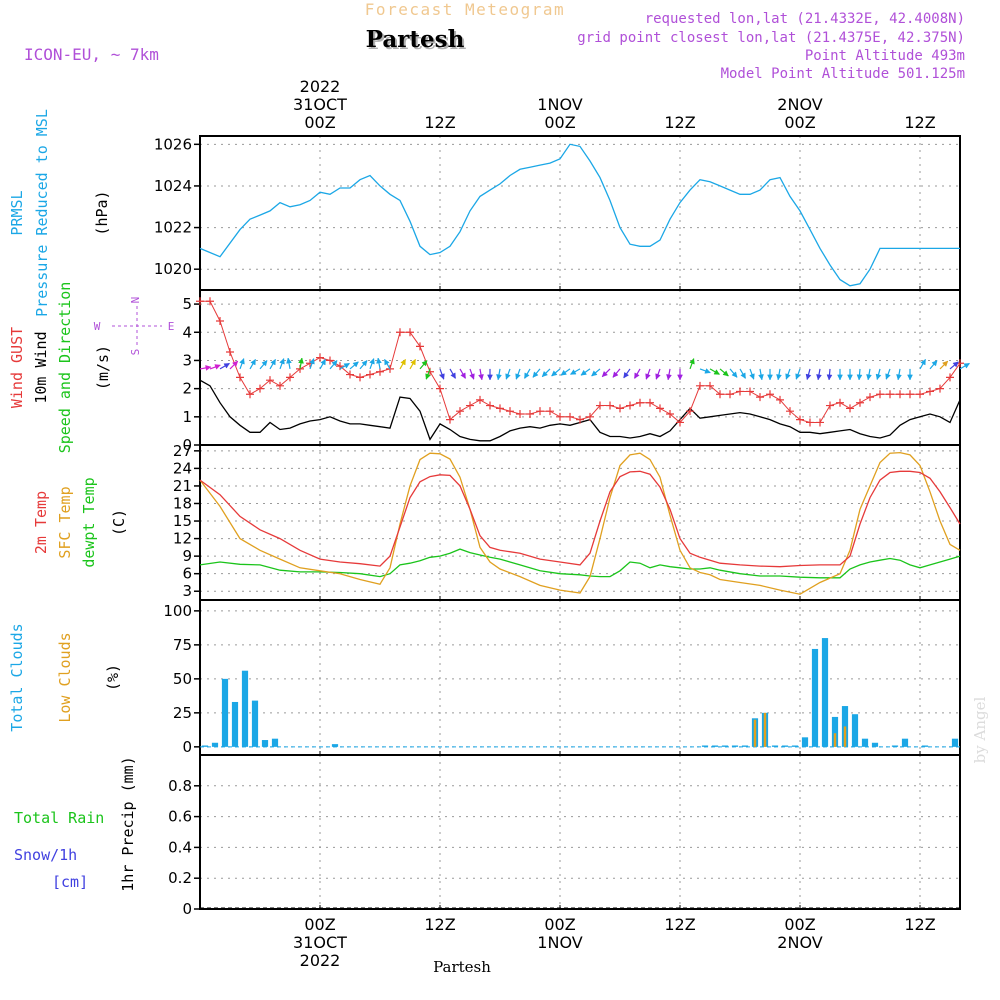 Image resolution: width=1000 pixels, height=1000 pixels. Describe the element at coordinates (70, 882) in the screenshot. I see `precip-legend-label: [cm]` at that location.